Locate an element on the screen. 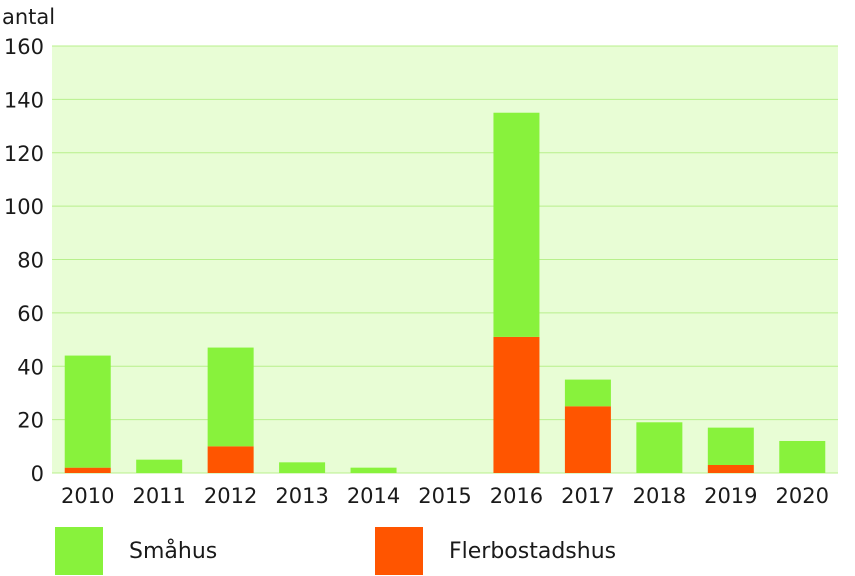 This screenshot has width=855, height=576. x-tick-label: 2017 is located at coordinates (587, 496).